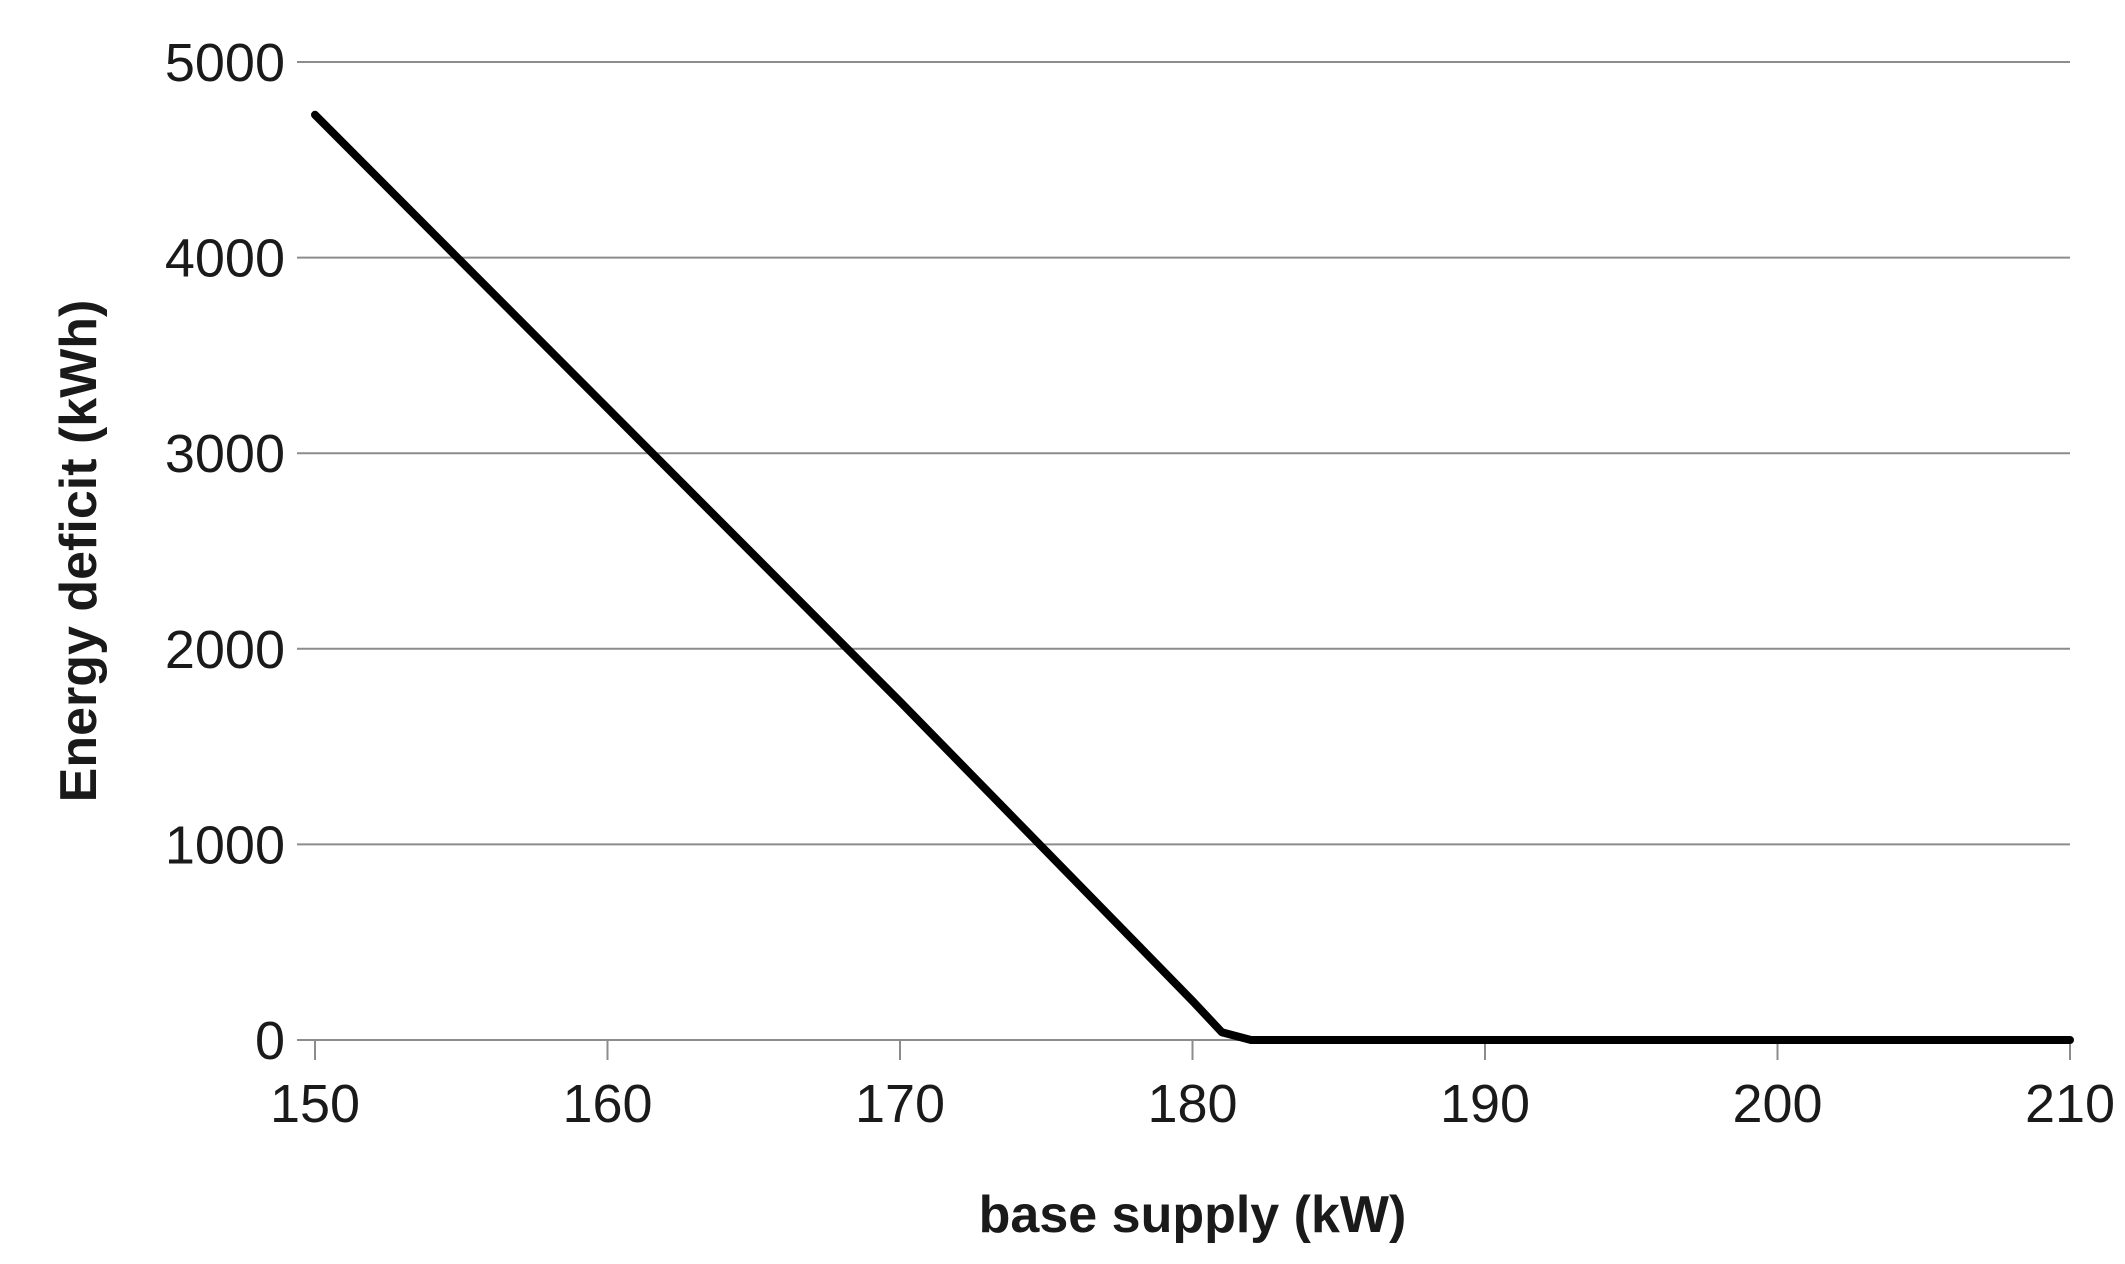 Image resolution: width=2125 pixels, height=1264 pixels. Describe the element at coordinates (607, 1104) in the screenshot. I see `x-tick-label: 160` at that location.